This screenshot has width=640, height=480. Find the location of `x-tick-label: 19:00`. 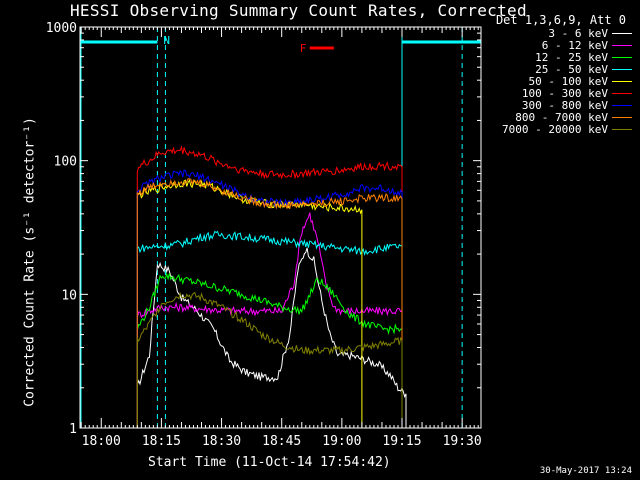

x-tick-label: 19:00 is located at coordinates (341, 441).